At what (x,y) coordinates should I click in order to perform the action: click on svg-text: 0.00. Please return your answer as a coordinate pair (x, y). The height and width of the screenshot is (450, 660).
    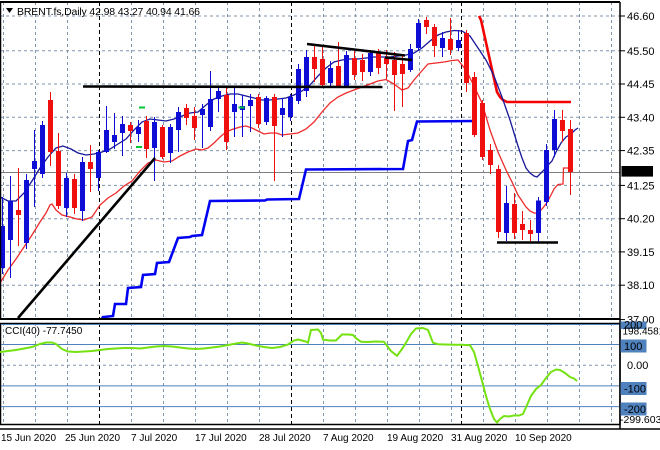
    Looking at the image, I should click on (637, 366).